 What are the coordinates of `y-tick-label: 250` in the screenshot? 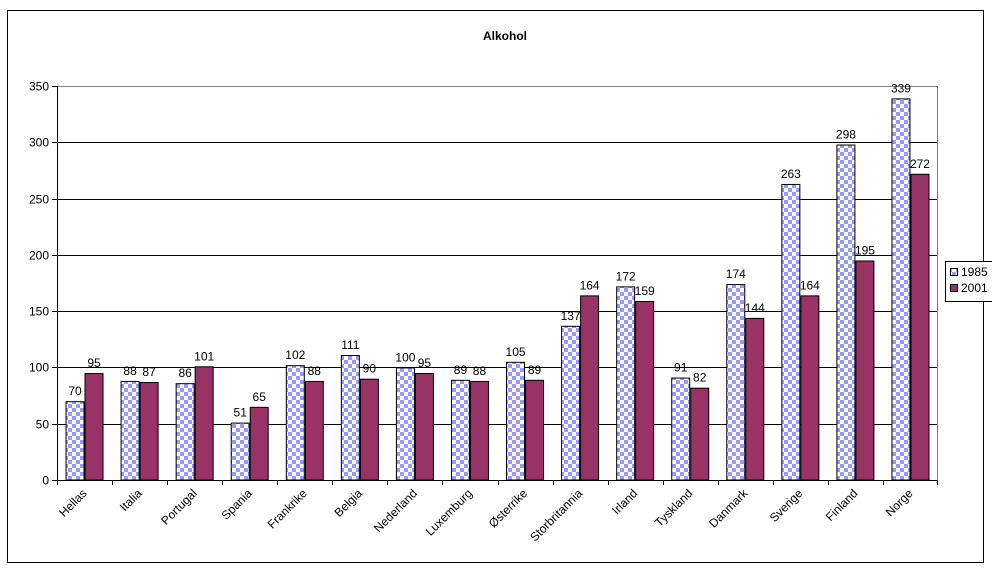 It's located at (39, 200).